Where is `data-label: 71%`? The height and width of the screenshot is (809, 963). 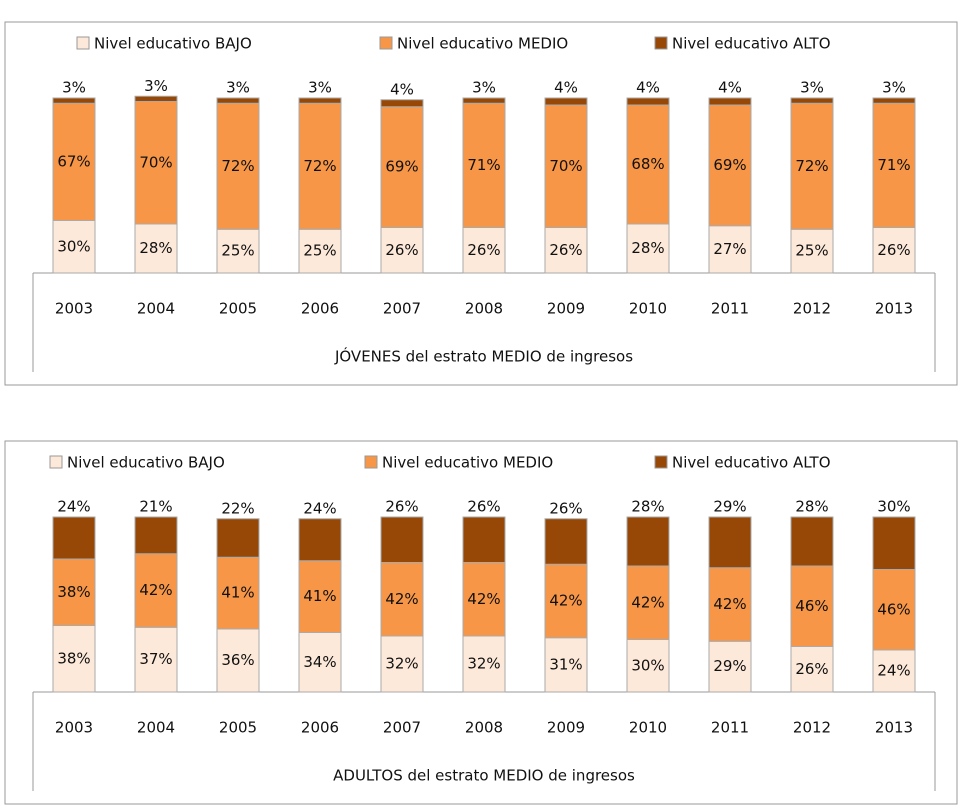
data-label: 71% is located at coordinates (483, 165).